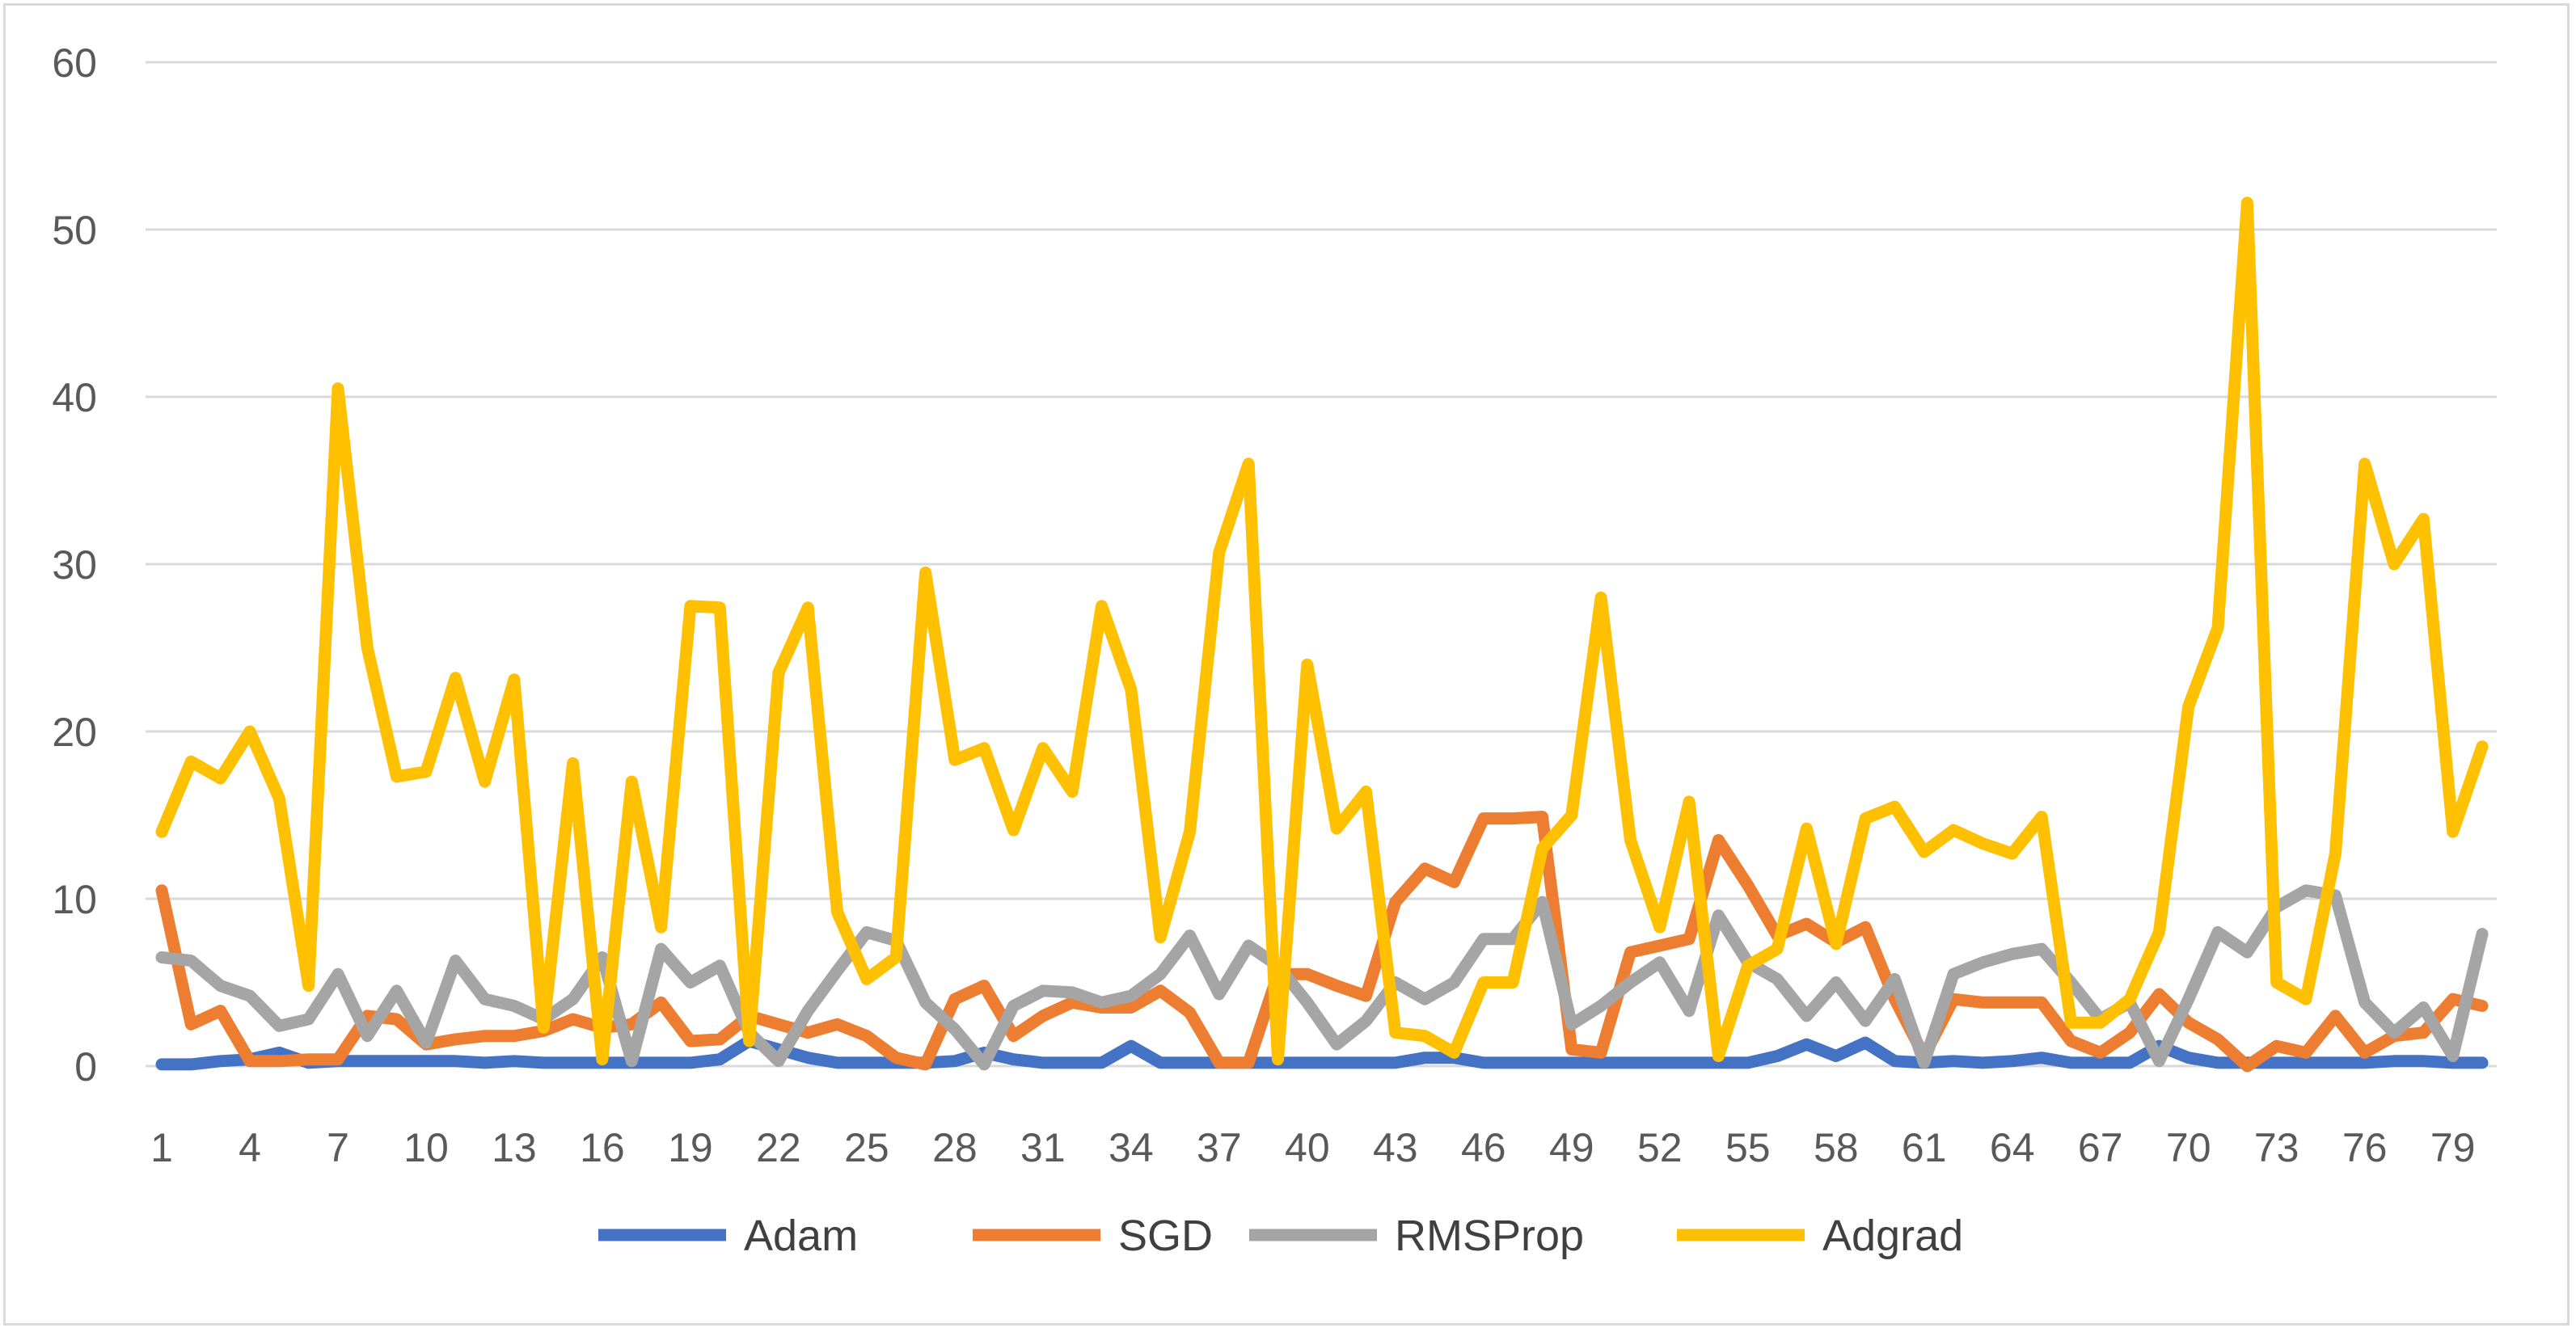 The width and height of the screenshot is (2576, 1332). Describe the element at coordinates (1892, 1236) in the screenshot. I see `legend-label-adgrad: Adgrad` at that location.